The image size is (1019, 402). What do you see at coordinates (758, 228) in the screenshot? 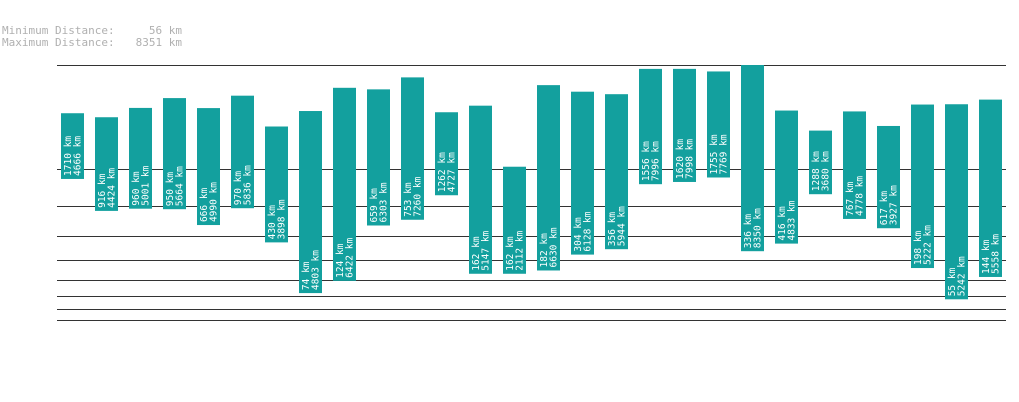
I see `max-label: 8350 km` at bounding box center [758, 228].